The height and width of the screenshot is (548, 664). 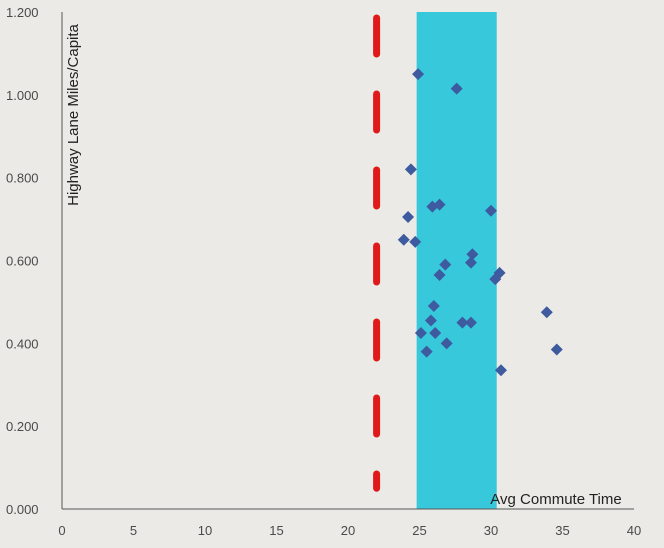 I want to click on x-axis-label: Avg Commute Time, so click(x=555, y=499).